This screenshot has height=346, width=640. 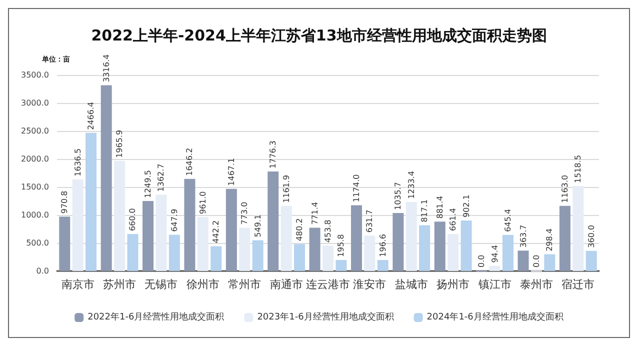 What do you see at coordinates (286, 188) in the screenshot?
I see `data-label: 1161.9` at bounding box center [286, 188].